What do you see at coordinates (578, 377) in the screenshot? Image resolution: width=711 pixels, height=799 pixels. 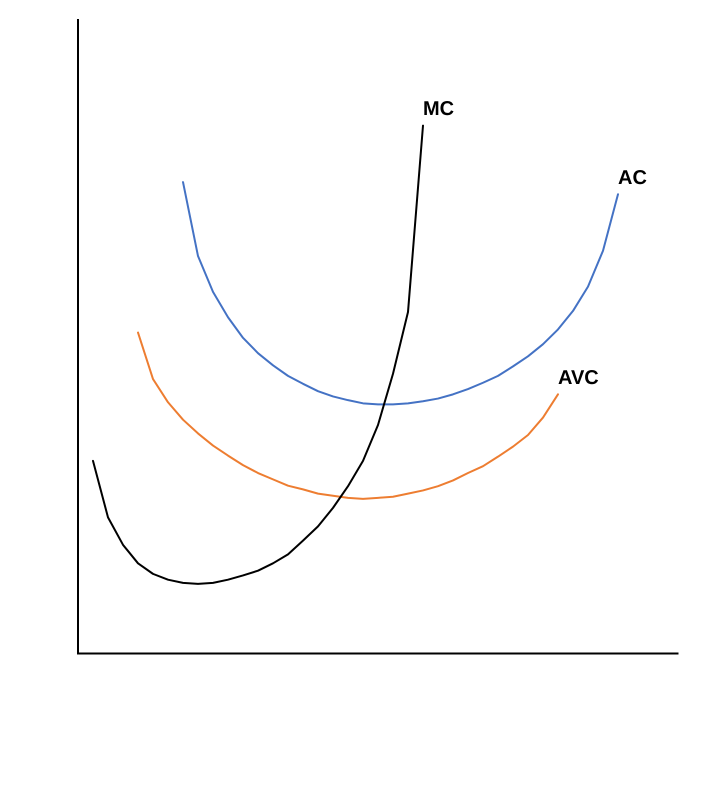 I see `series-label: AVC` at bounding box center [578, 377].